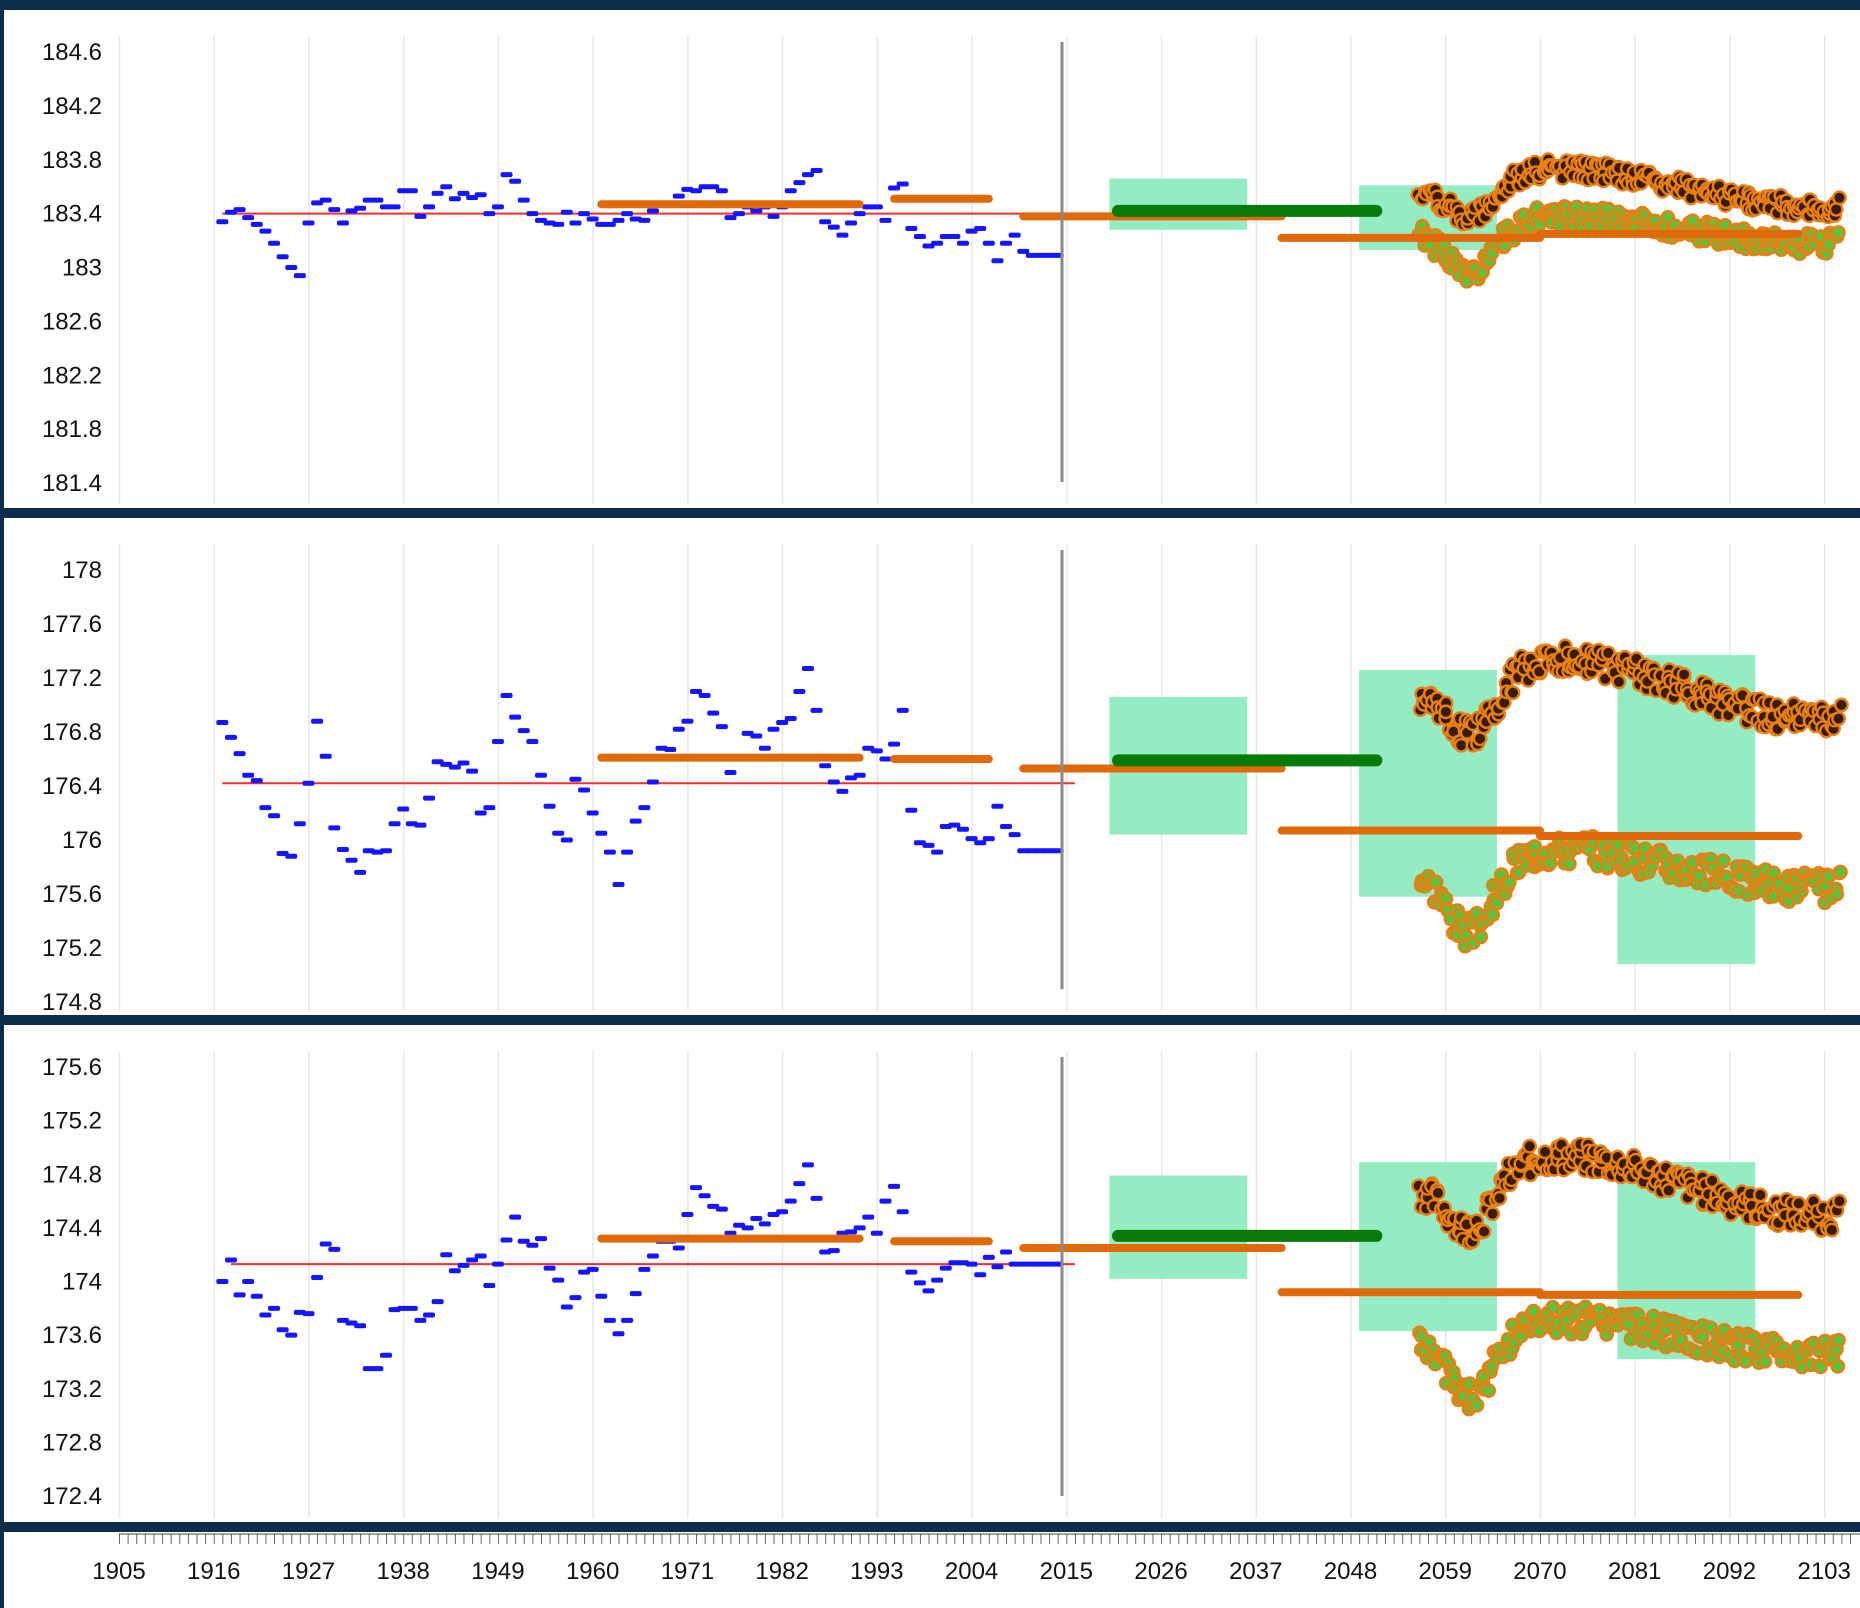 The image size is (1860, 1608). Describe the element at coordinates (82, 1282) in the screenshot. I see `y-tick-label: 174` at that location.